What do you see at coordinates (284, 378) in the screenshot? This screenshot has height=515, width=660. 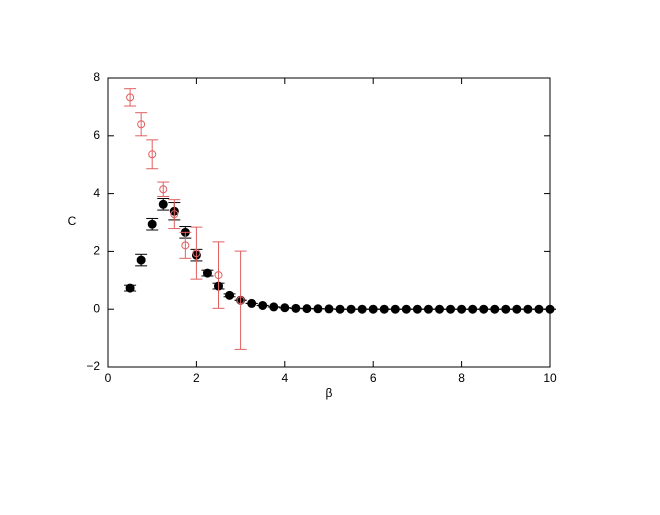 I see `x-tick-label: 4` at bounding box center [284, 378].